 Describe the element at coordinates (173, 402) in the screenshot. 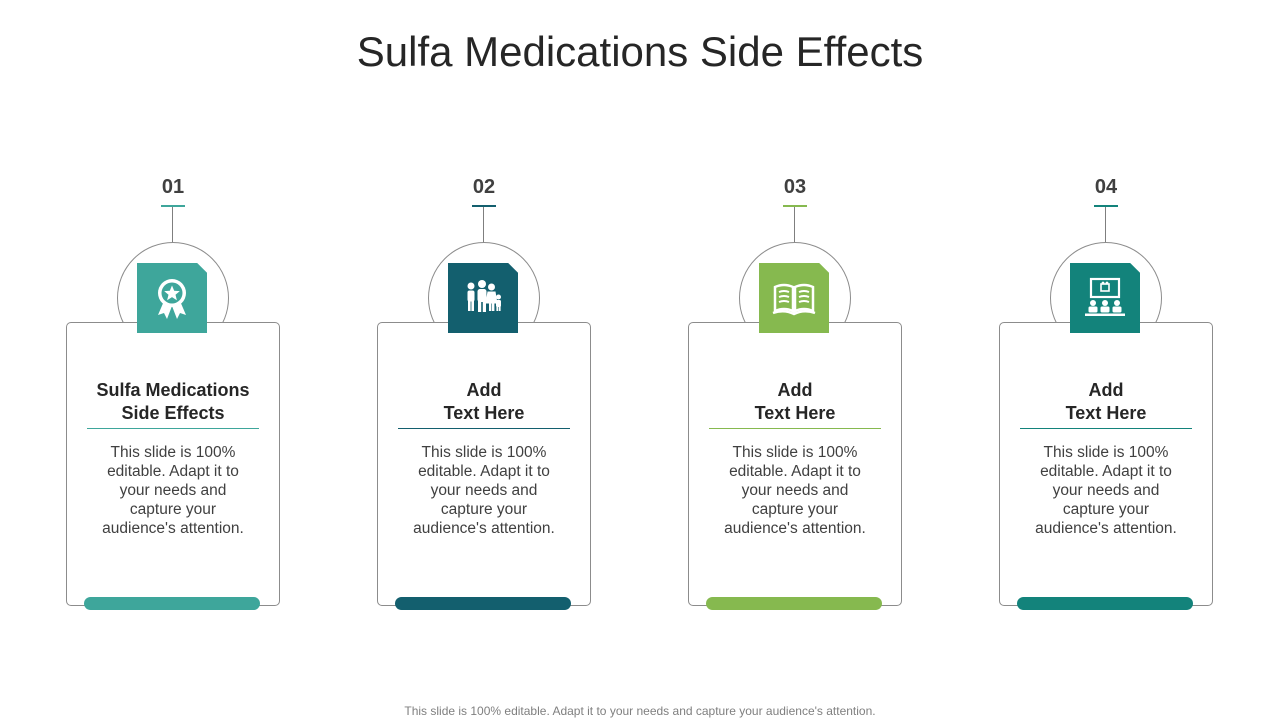

I see `step-heading: Sulfa Medications Side Effects` at that location.